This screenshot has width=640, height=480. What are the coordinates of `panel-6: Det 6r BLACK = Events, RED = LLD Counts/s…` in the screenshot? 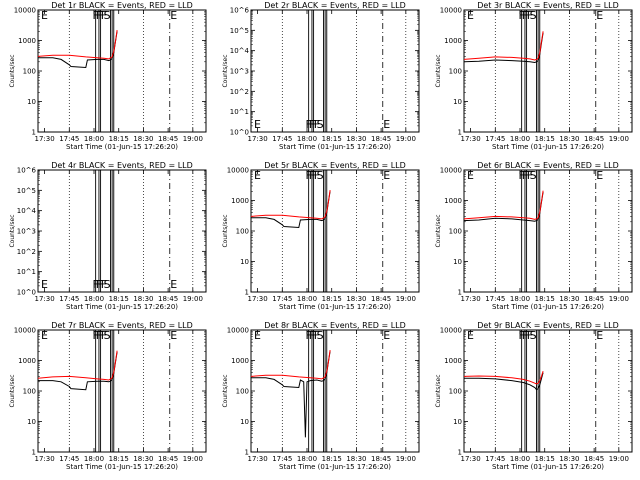 It's located at (534, 236).